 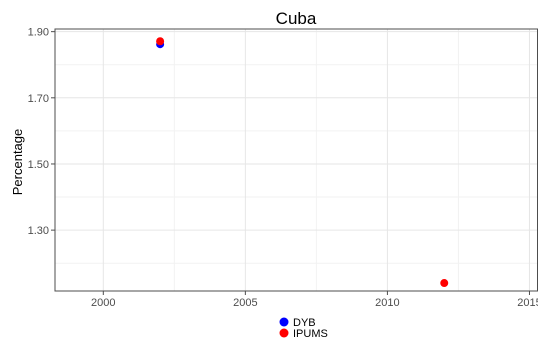 I want to click on chart-title: Cuba, so click(x=296, y=18).